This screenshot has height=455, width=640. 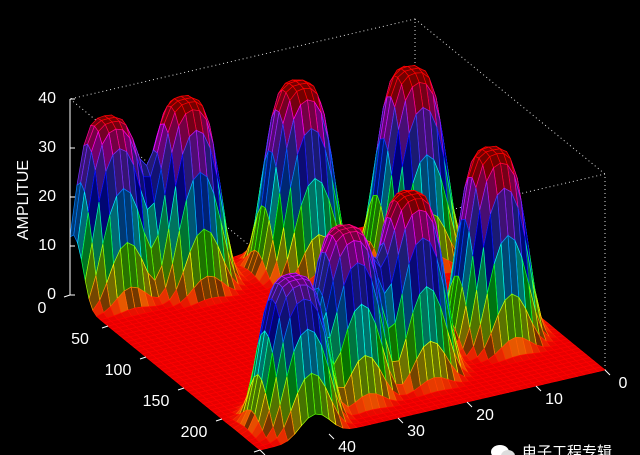 What do you see at coordinates (623, 383) in the screenshot?
I see `y-tick-label: 0` at bounding box center [623, 383].